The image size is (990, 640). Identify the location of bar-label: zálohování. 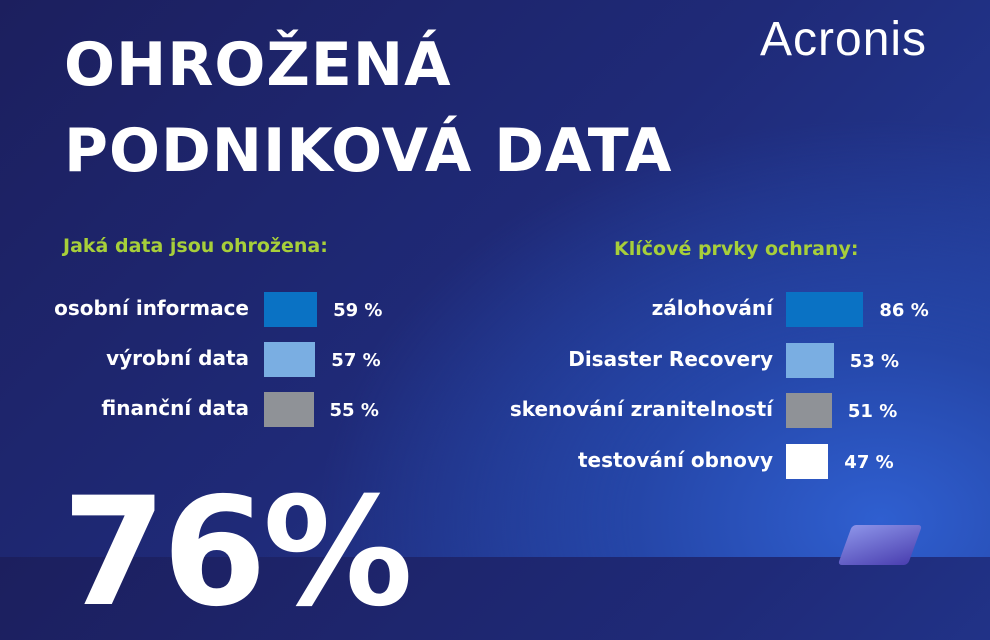
(712, 308).